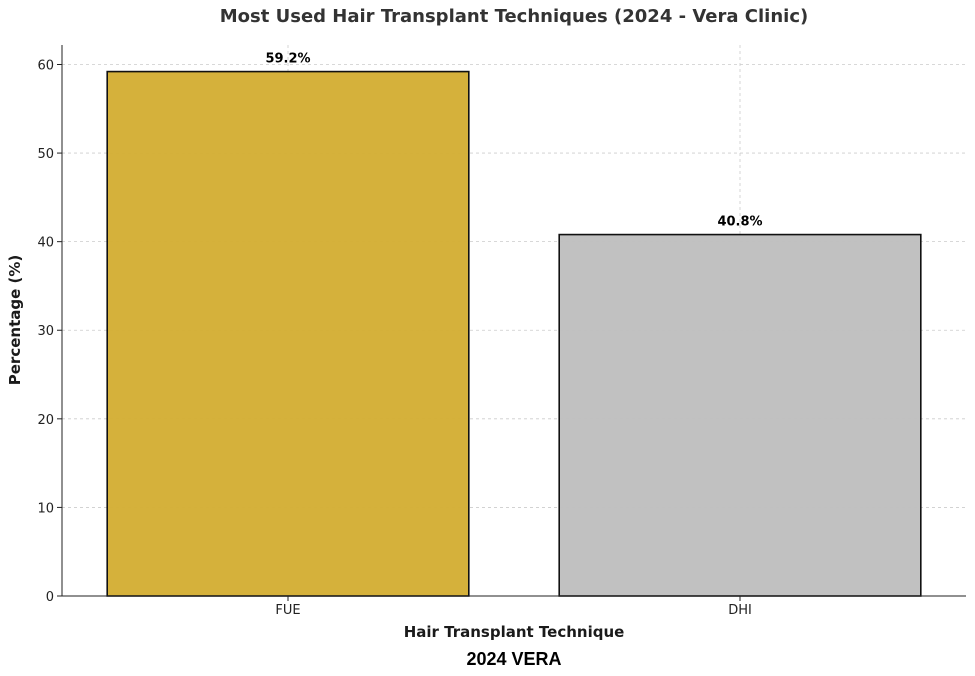 Image resolution: width=975 pixels, height=676 pixels. I want to click on x-tick-label: DHI, so click(740, 610).